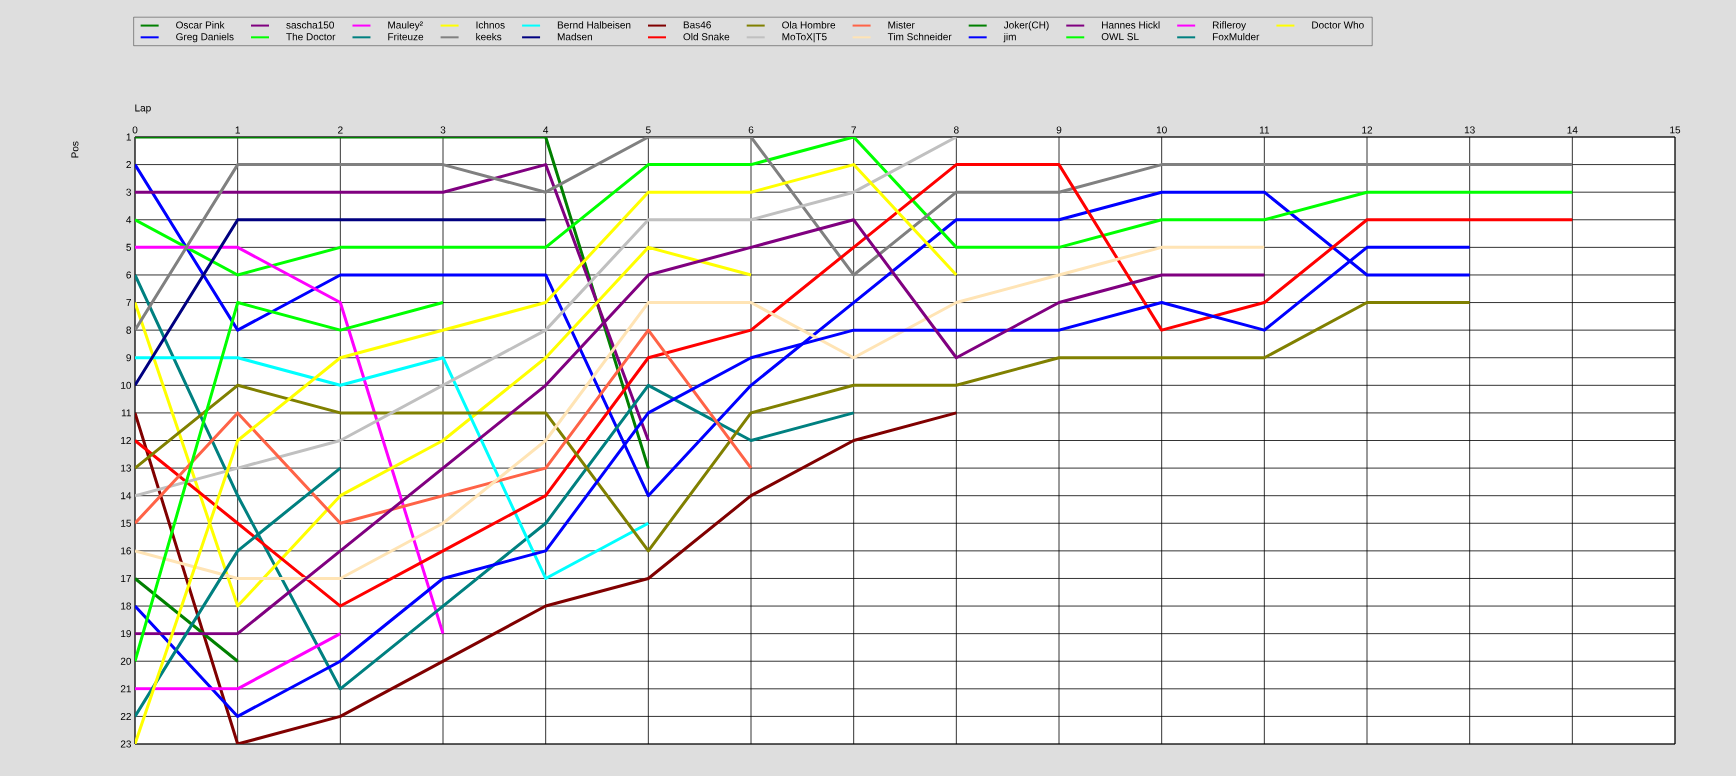 Image resolution: width=1736 pixels, height=776 pixels. I want to click on y-axis-title: Pos, so click(75, 149).